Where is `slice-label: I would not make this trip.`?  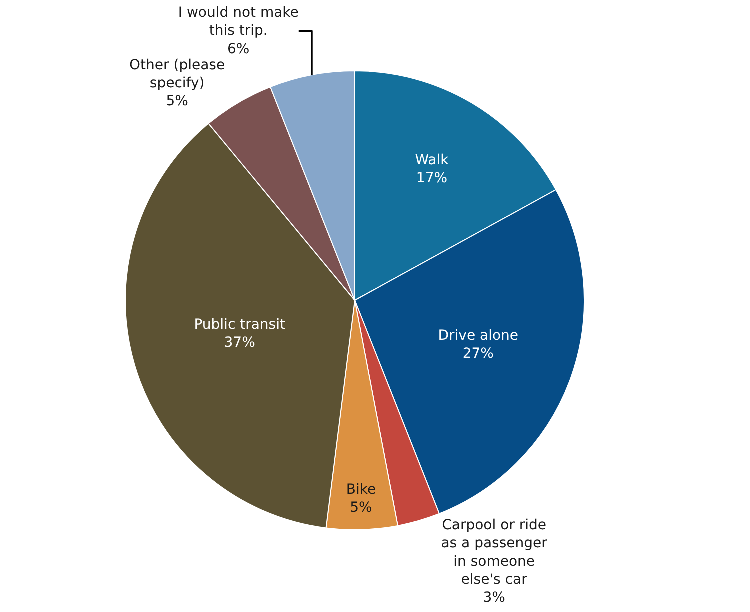 slice-label: I would not make this trip. is located at coordinates (238, 22).